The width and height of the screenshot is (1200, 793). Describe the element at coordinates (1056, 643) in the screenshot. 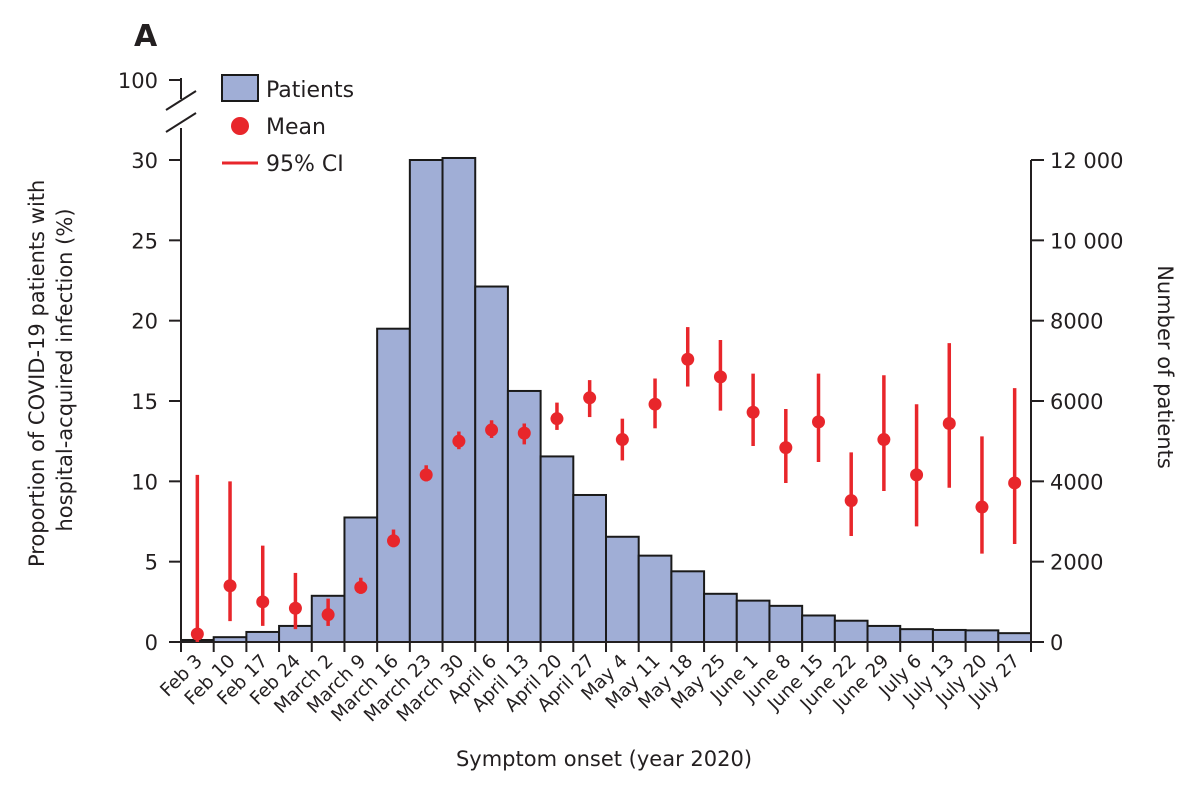

I see `y2-tick-label: 0` at that location.